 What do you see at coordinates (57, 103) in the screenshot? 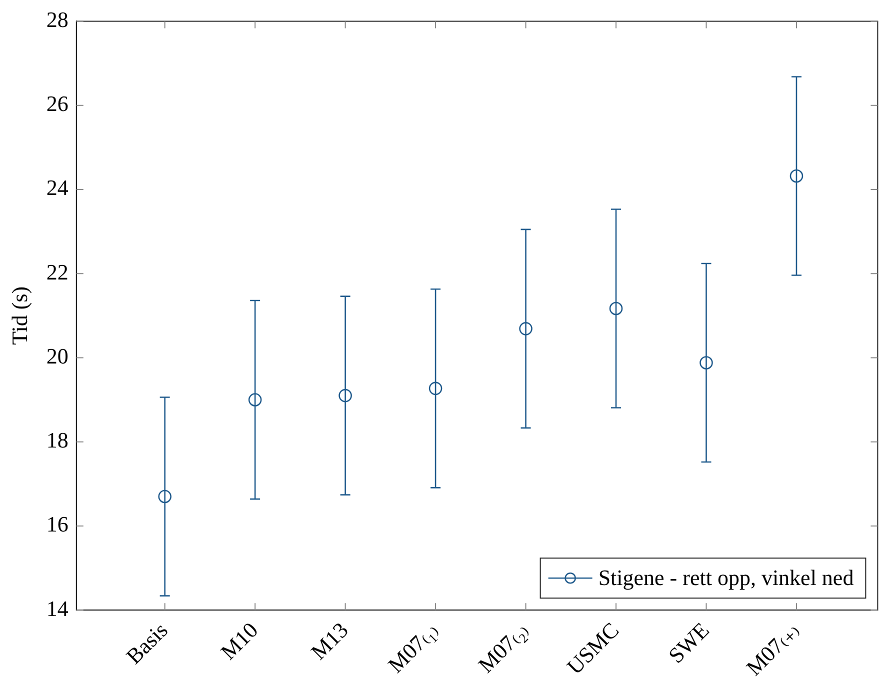
I see `y-tick-label: 26` at bounding box center [57, 103].